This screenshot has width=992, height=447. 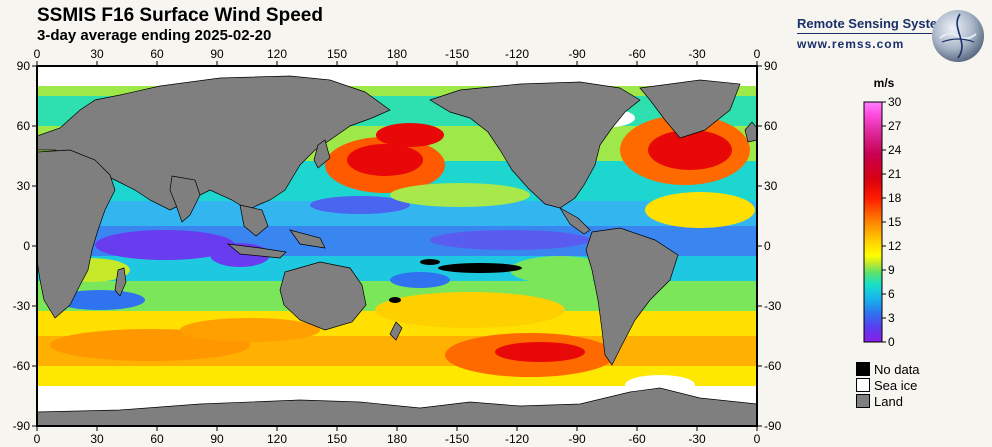 What do you see at coordinates (97, 439) in the screenshot?
I see `lon-label-bottom: 30` at bounding box center [97, 439].